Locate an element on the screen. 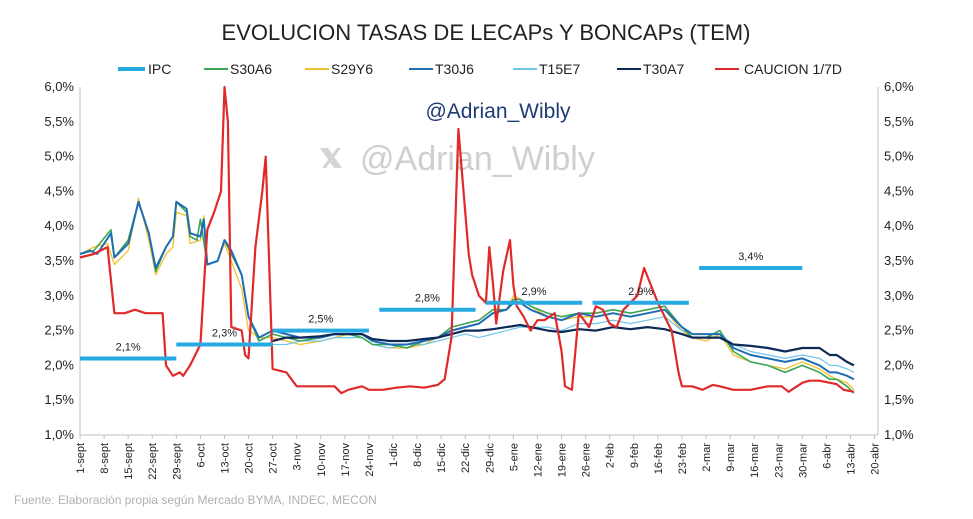 Image resolution: width=973 pixels, height=519 pixels. x-tick-label: 20-oct is located at coordinates (250, 458).